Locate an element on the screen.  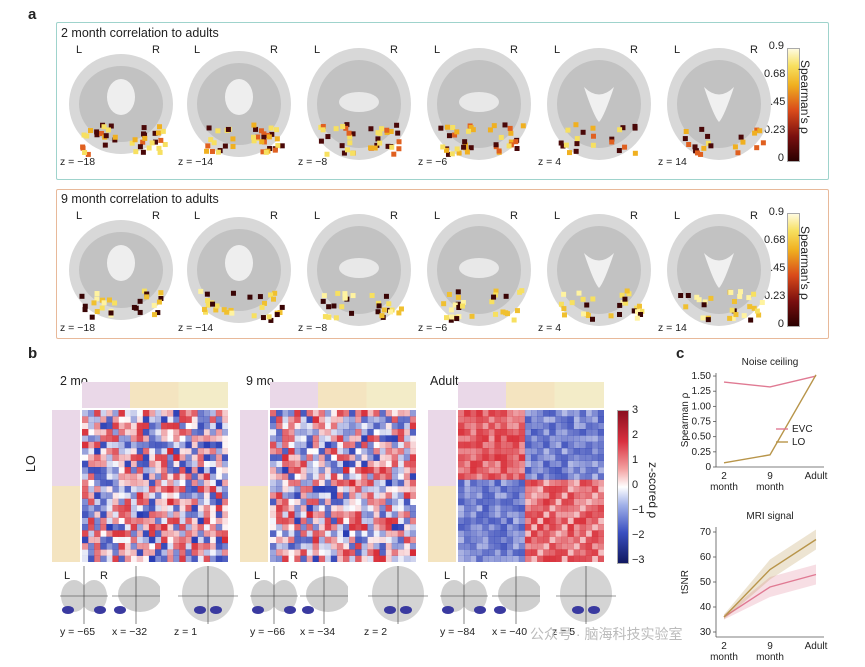
coord-label: x = −34 is located at coordinates (318, 632).